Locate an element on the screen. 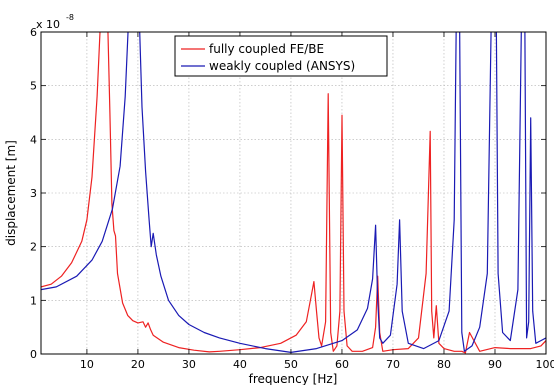  y-tick-label: 0 is located at coordinates (33, 354).